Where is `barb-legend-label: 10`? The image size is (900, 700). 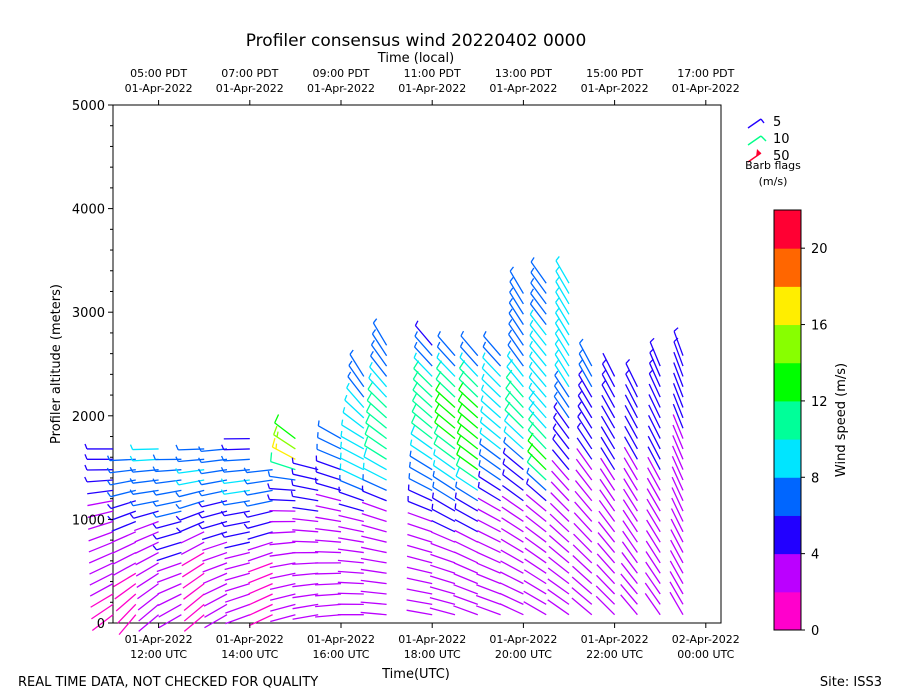
barb-legend-label: 10 is located at coordinates (781, 139).